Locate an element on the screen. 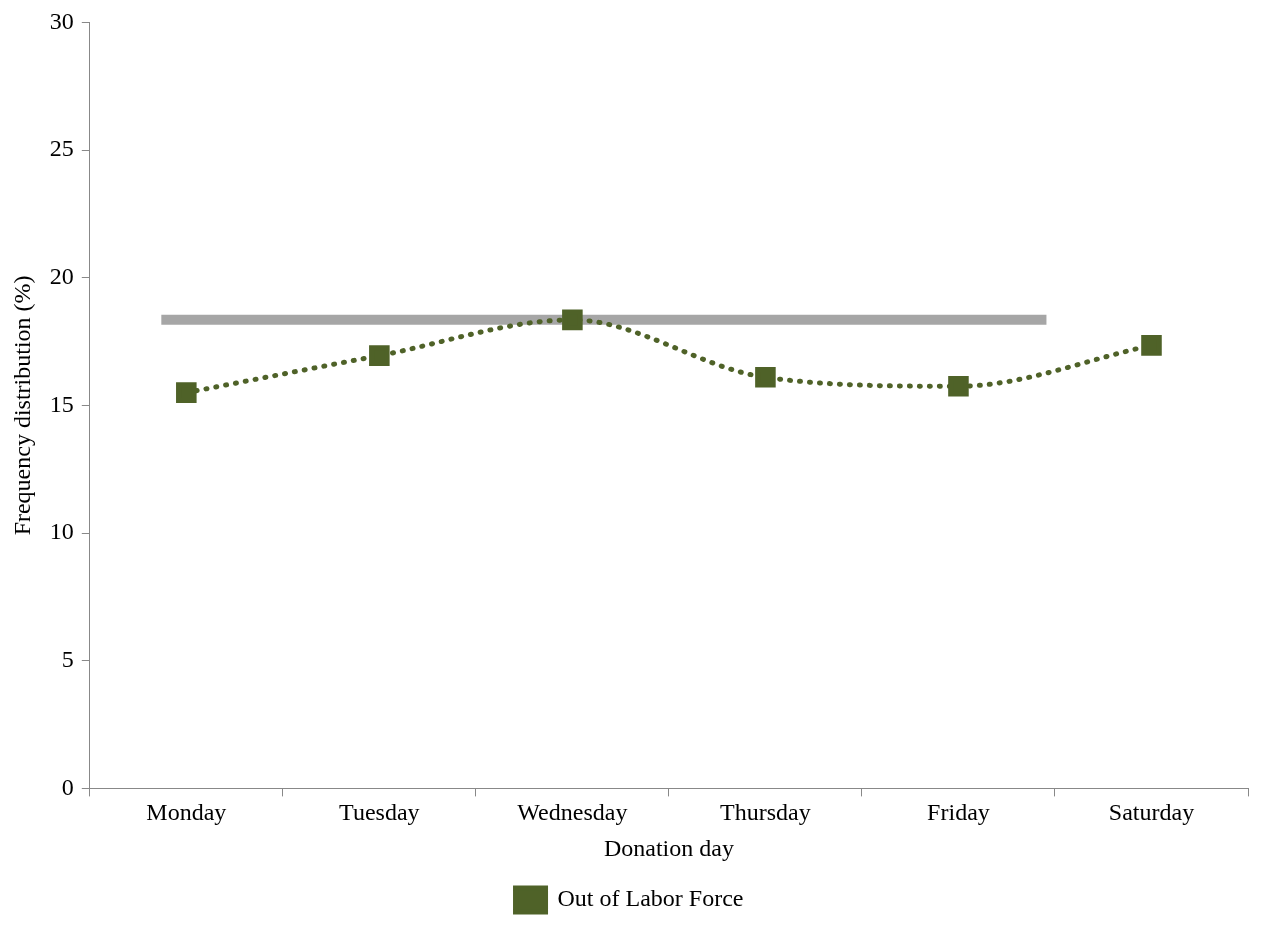 This screenshot has width=1264, height=927. y-axis-title: Frequency distribution (%) is located at coordinates (21, 405).